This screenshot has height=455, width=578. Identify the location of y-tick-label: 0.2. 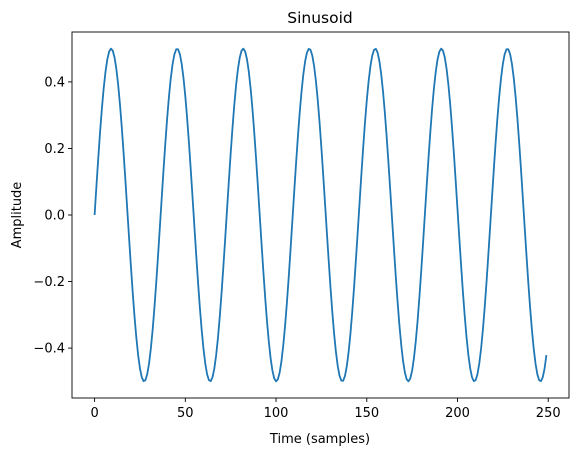
(54, 149).